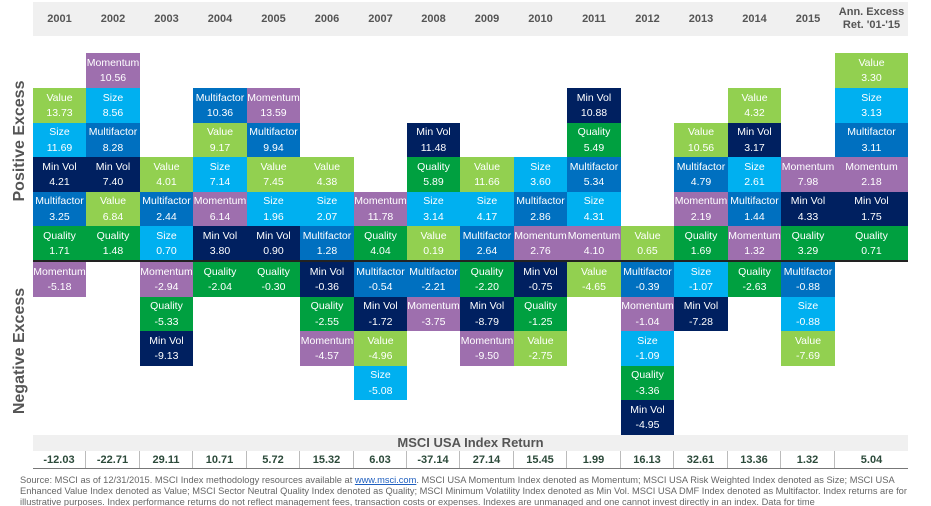 The height and width of the screenshot is (506, 931). Describe the element at coordinates (487, 18) in the screenshot. I see `column-header: 2009` at that location.